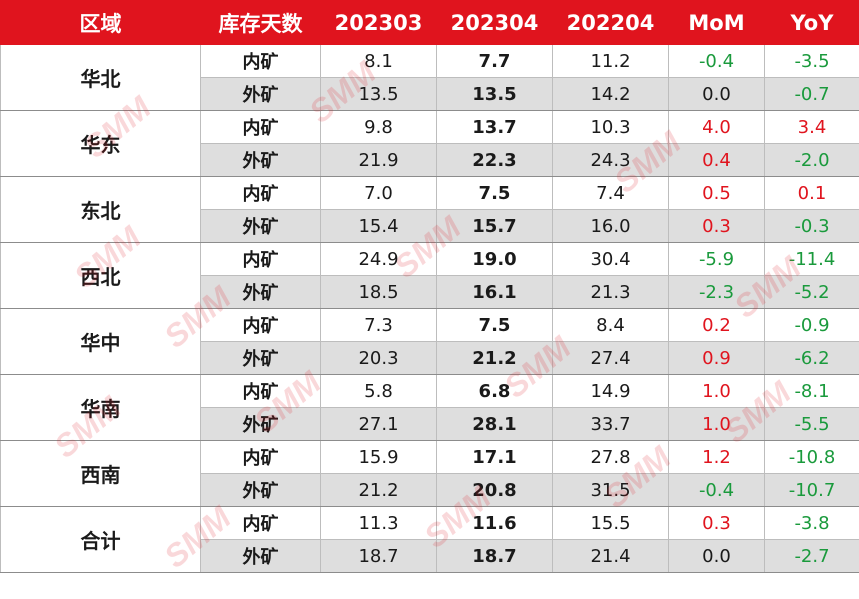  What do you see at coordinates (812, 259) in the screenshot?
I see `yoy-cell: -11.4` at bounding box center [812, 259].